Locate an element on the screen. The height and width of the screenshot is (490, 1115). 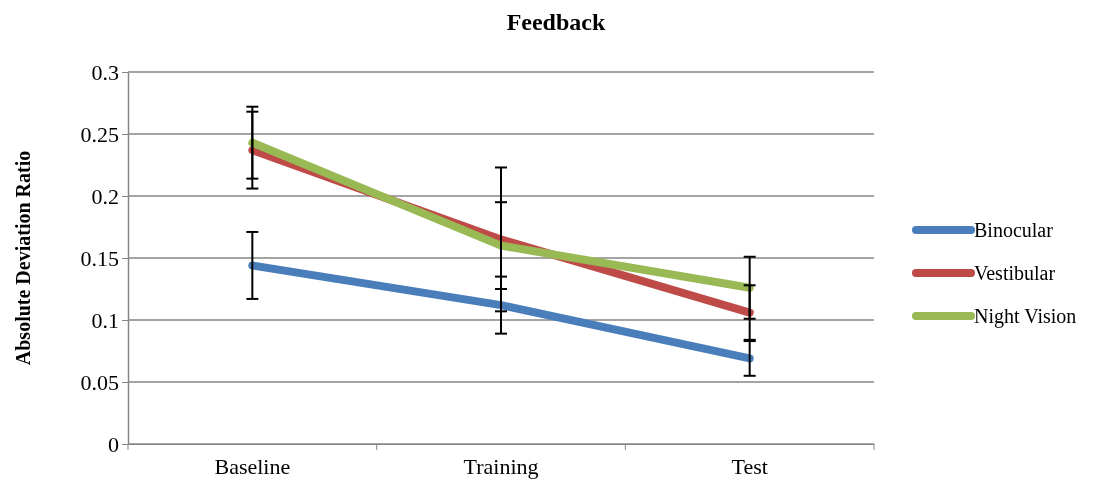
y-tick-label: 0.1 is located at coordinates (105, 320).